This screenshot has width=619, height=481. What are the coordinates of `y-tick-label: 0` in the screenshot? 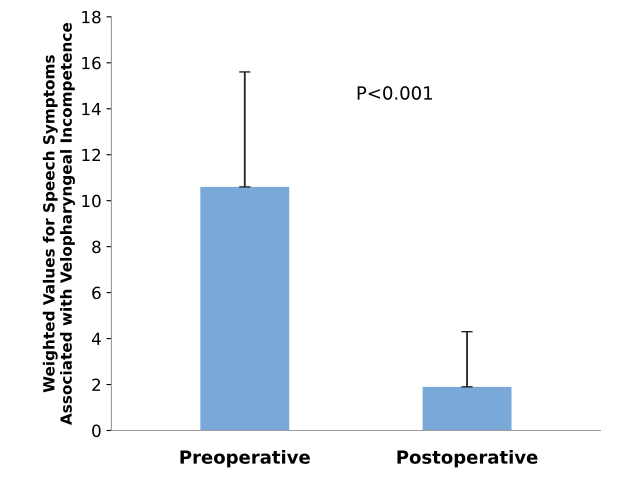 It's located at (96, 431).